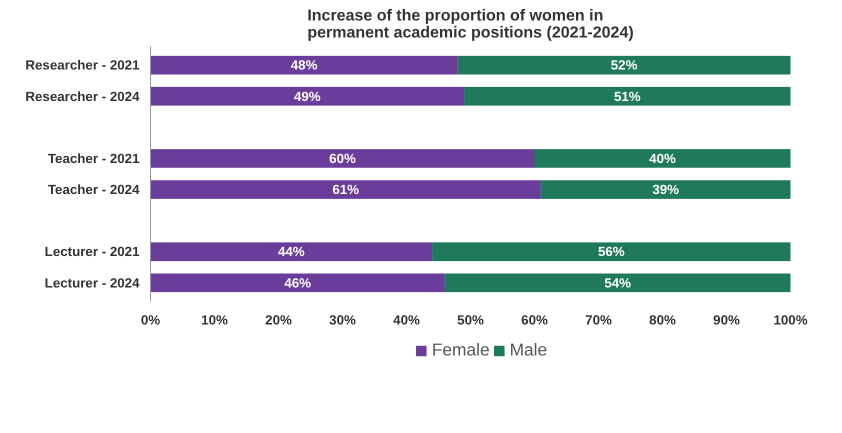 This screenshot has width=842, height=433. I want to click on data-label: 61%, so click(346, 190).